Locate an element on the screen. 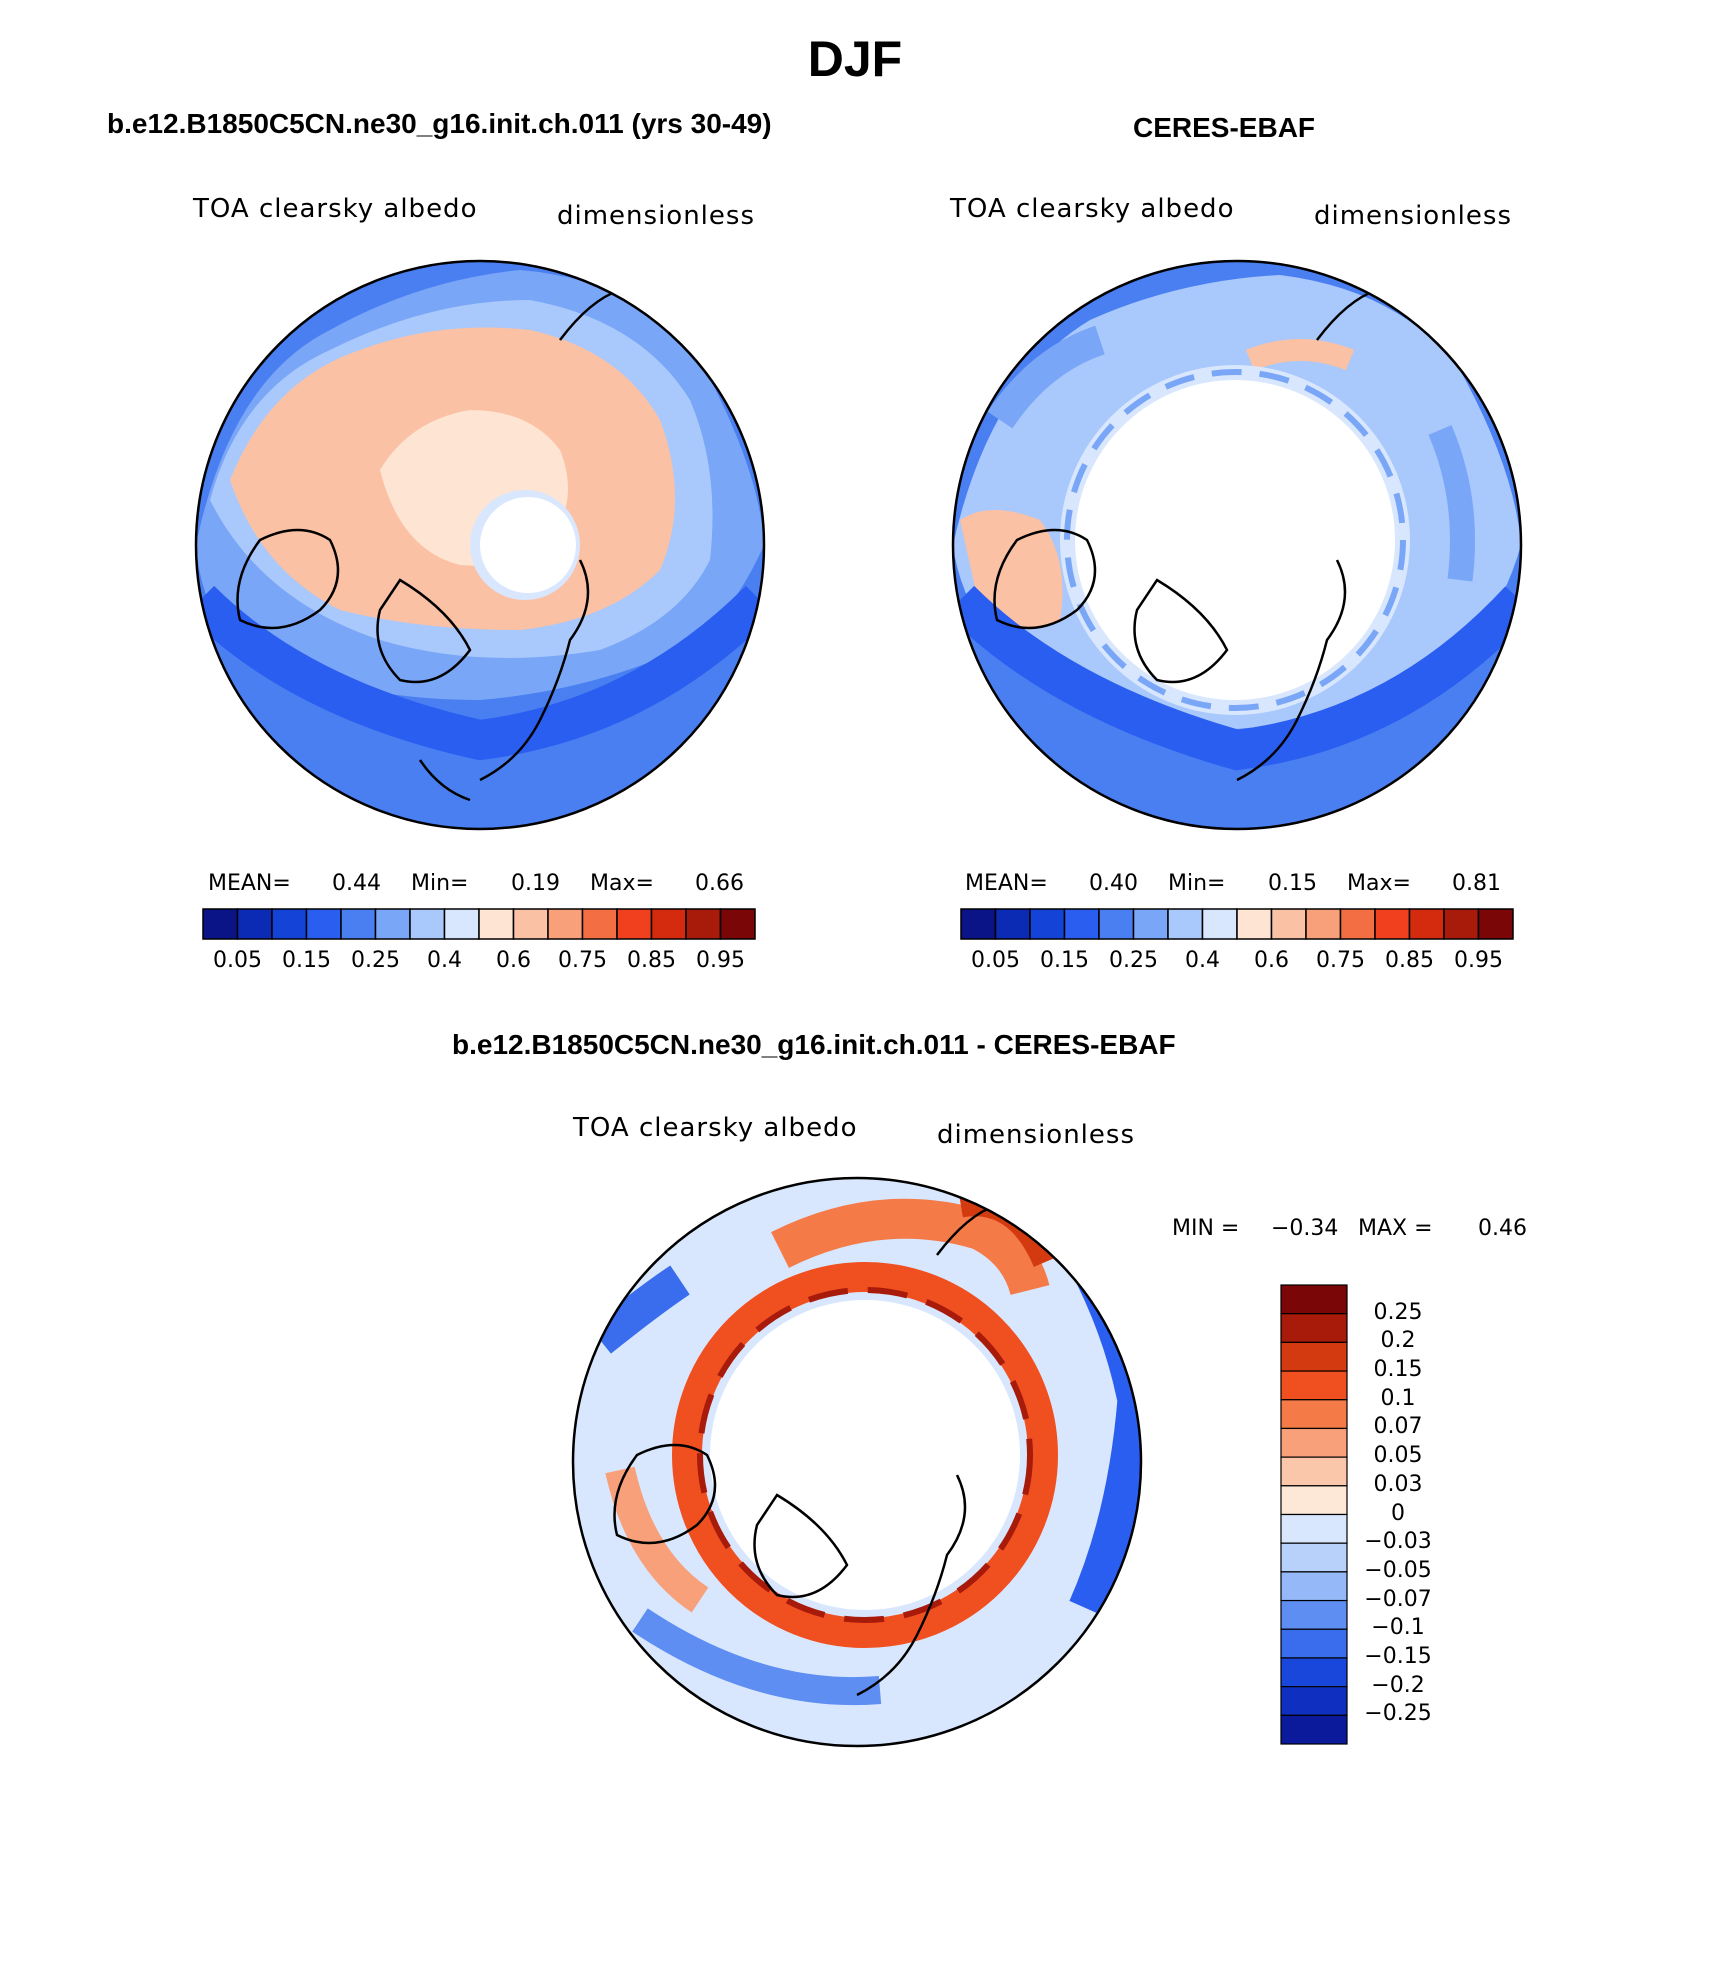  panel-1-mean-label: MEAN= is located at coordinates (249, 883).